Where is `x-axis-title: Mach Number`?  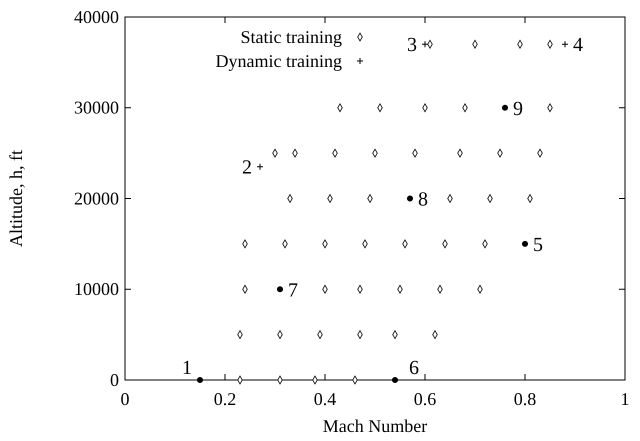
x-axis-title: Mach Number is located at coordinates (375, 426).